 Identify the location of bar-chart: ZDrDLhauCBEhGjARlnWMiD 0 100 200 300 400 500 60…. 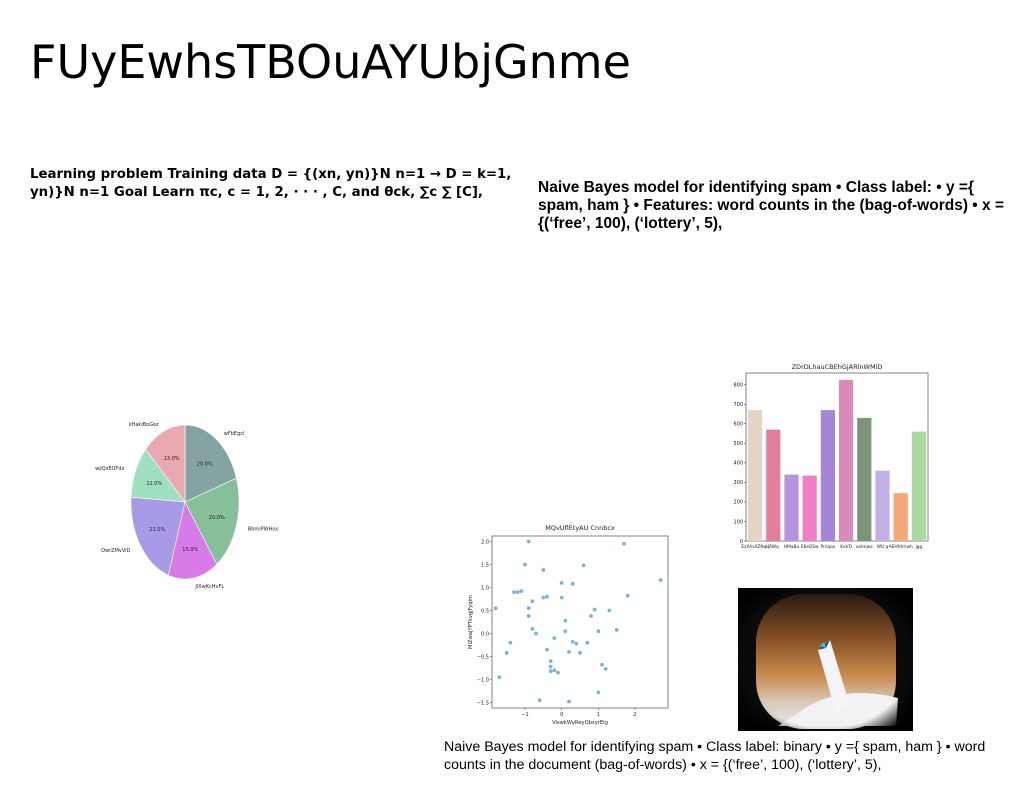
(831, 456).